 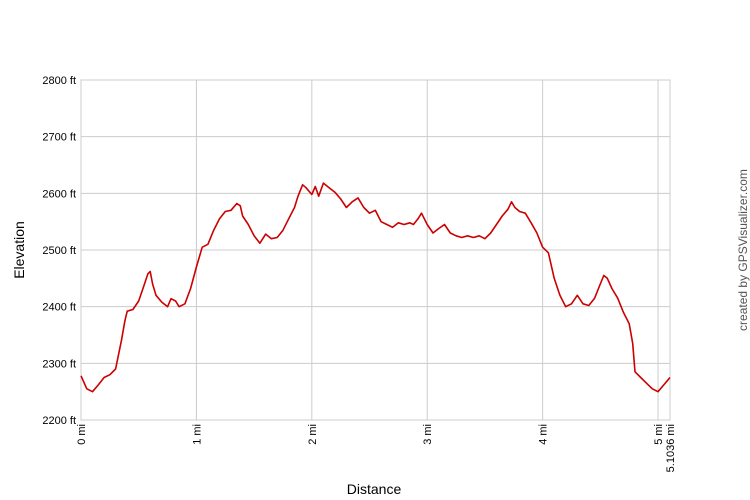 I want to click on x-tick-label: 1 mi, so click(x=197, y=434).